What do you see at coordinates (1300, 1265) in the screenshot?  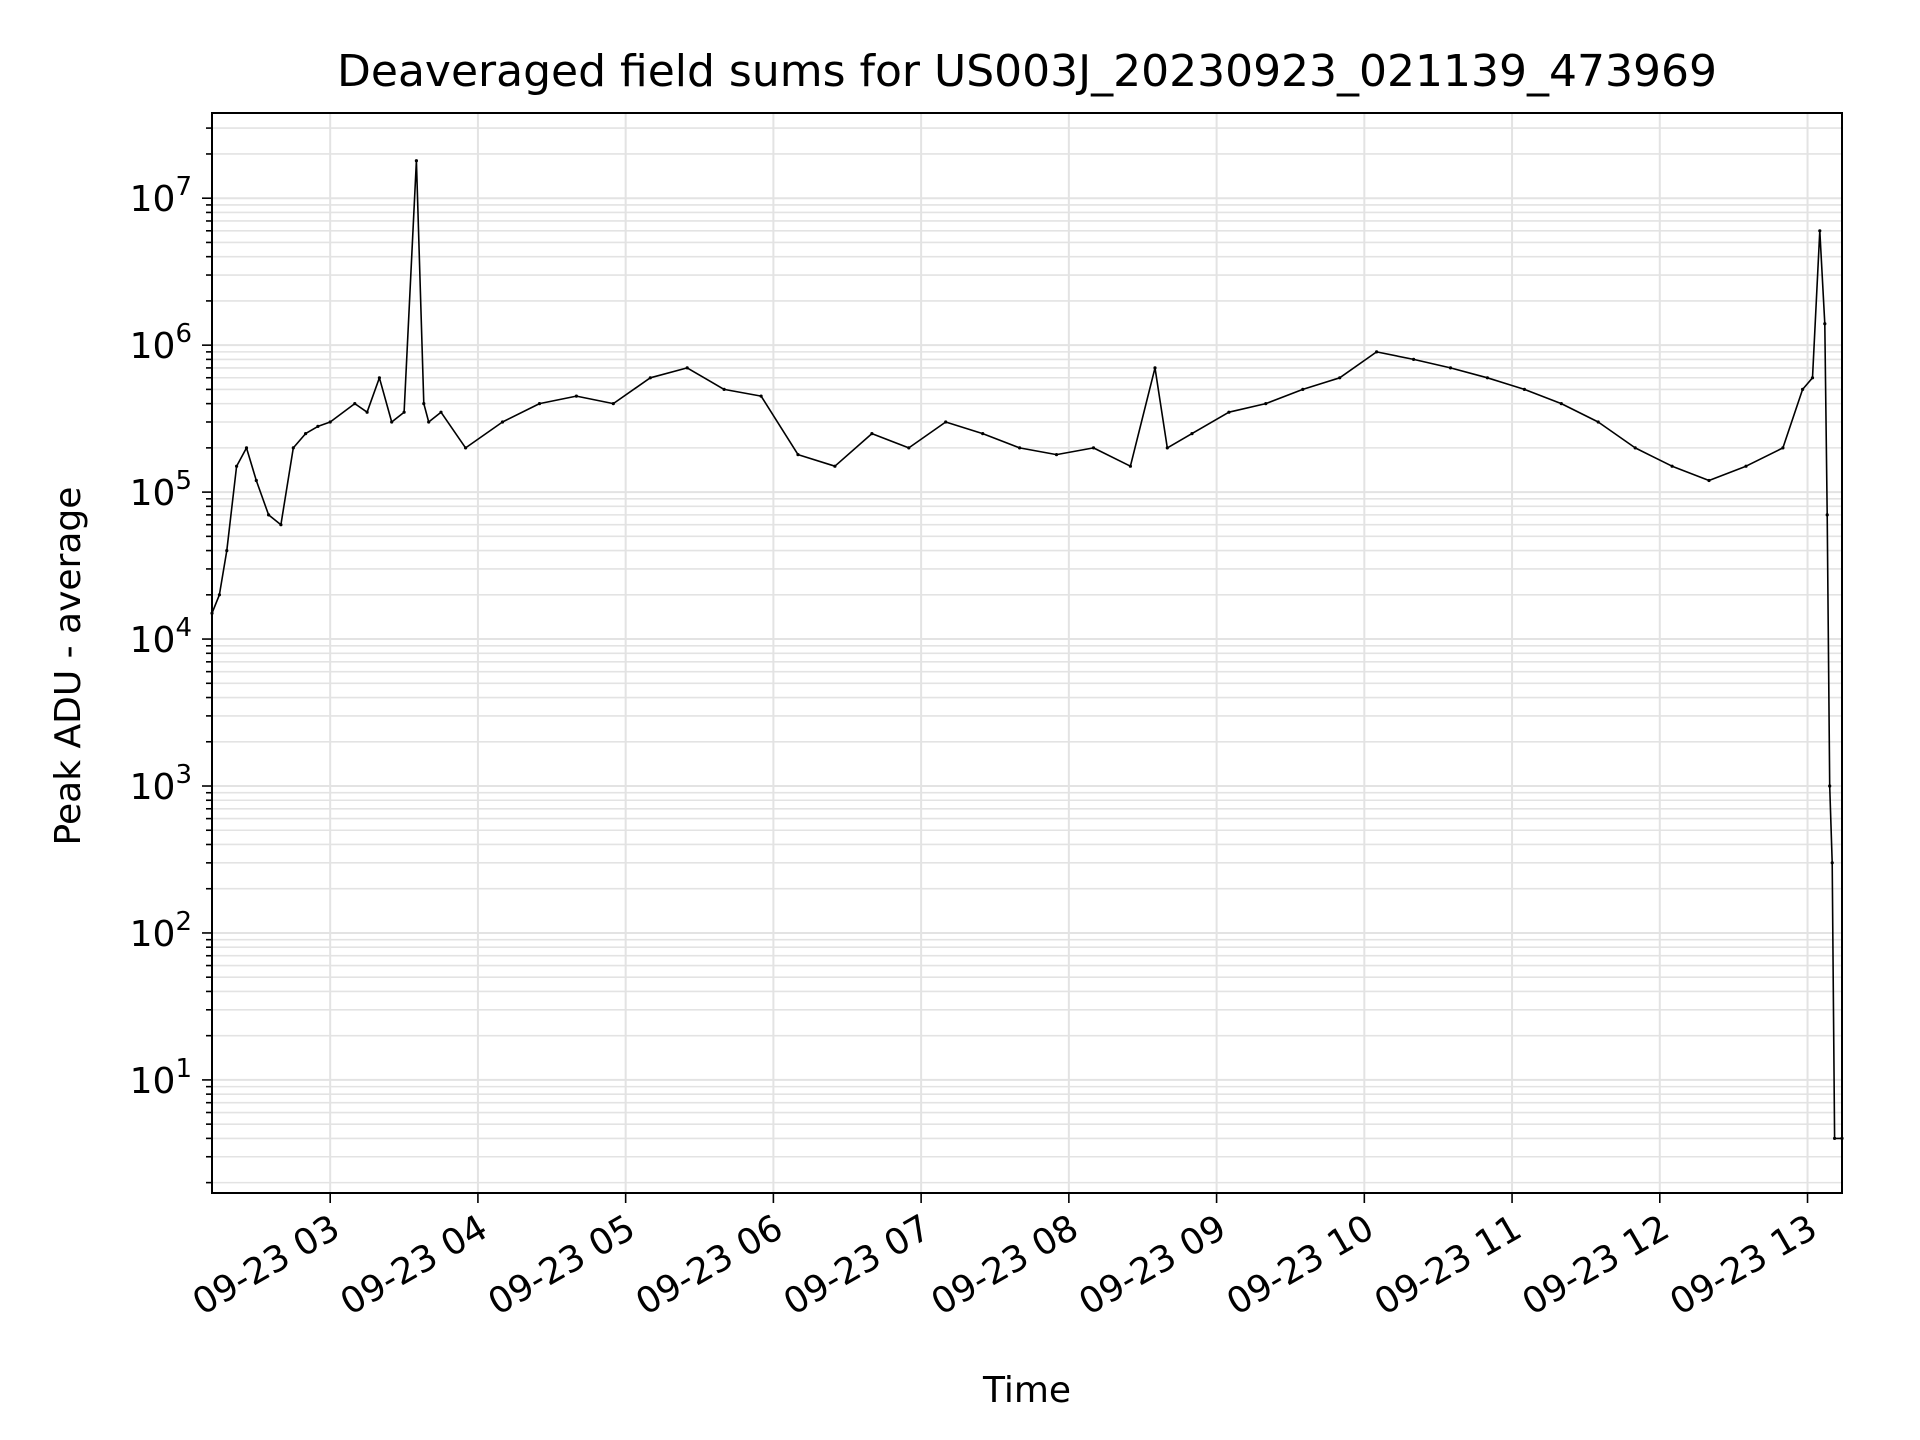 I see `x-tick-label: 09-23 10` at bounding box center [1300, 1265].